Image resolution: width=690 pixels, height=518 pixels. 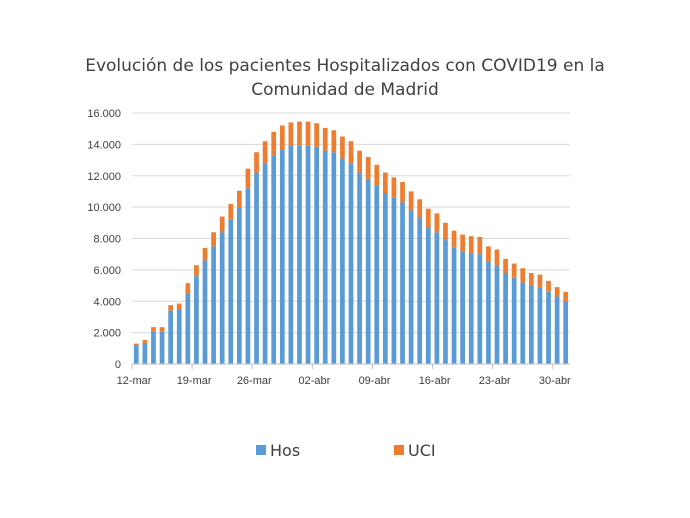 I want to click on x-tick-label: 02-abr, so click(x=314, y=381).